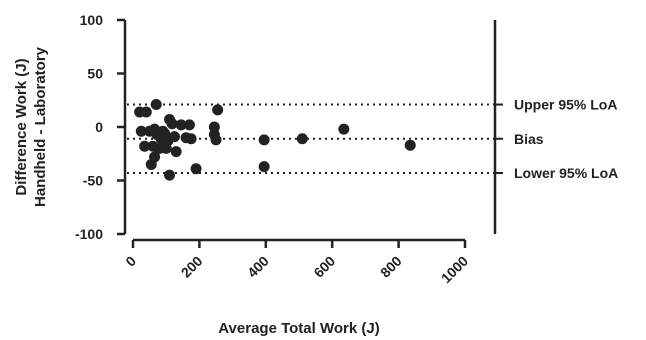 The width and height of the screenshot is (646, 340). What do you see at coordinates (566, 173) in the screenshot?
I see `reference-label-2: Lower 95% LoA` at bounding box center [566, 173].